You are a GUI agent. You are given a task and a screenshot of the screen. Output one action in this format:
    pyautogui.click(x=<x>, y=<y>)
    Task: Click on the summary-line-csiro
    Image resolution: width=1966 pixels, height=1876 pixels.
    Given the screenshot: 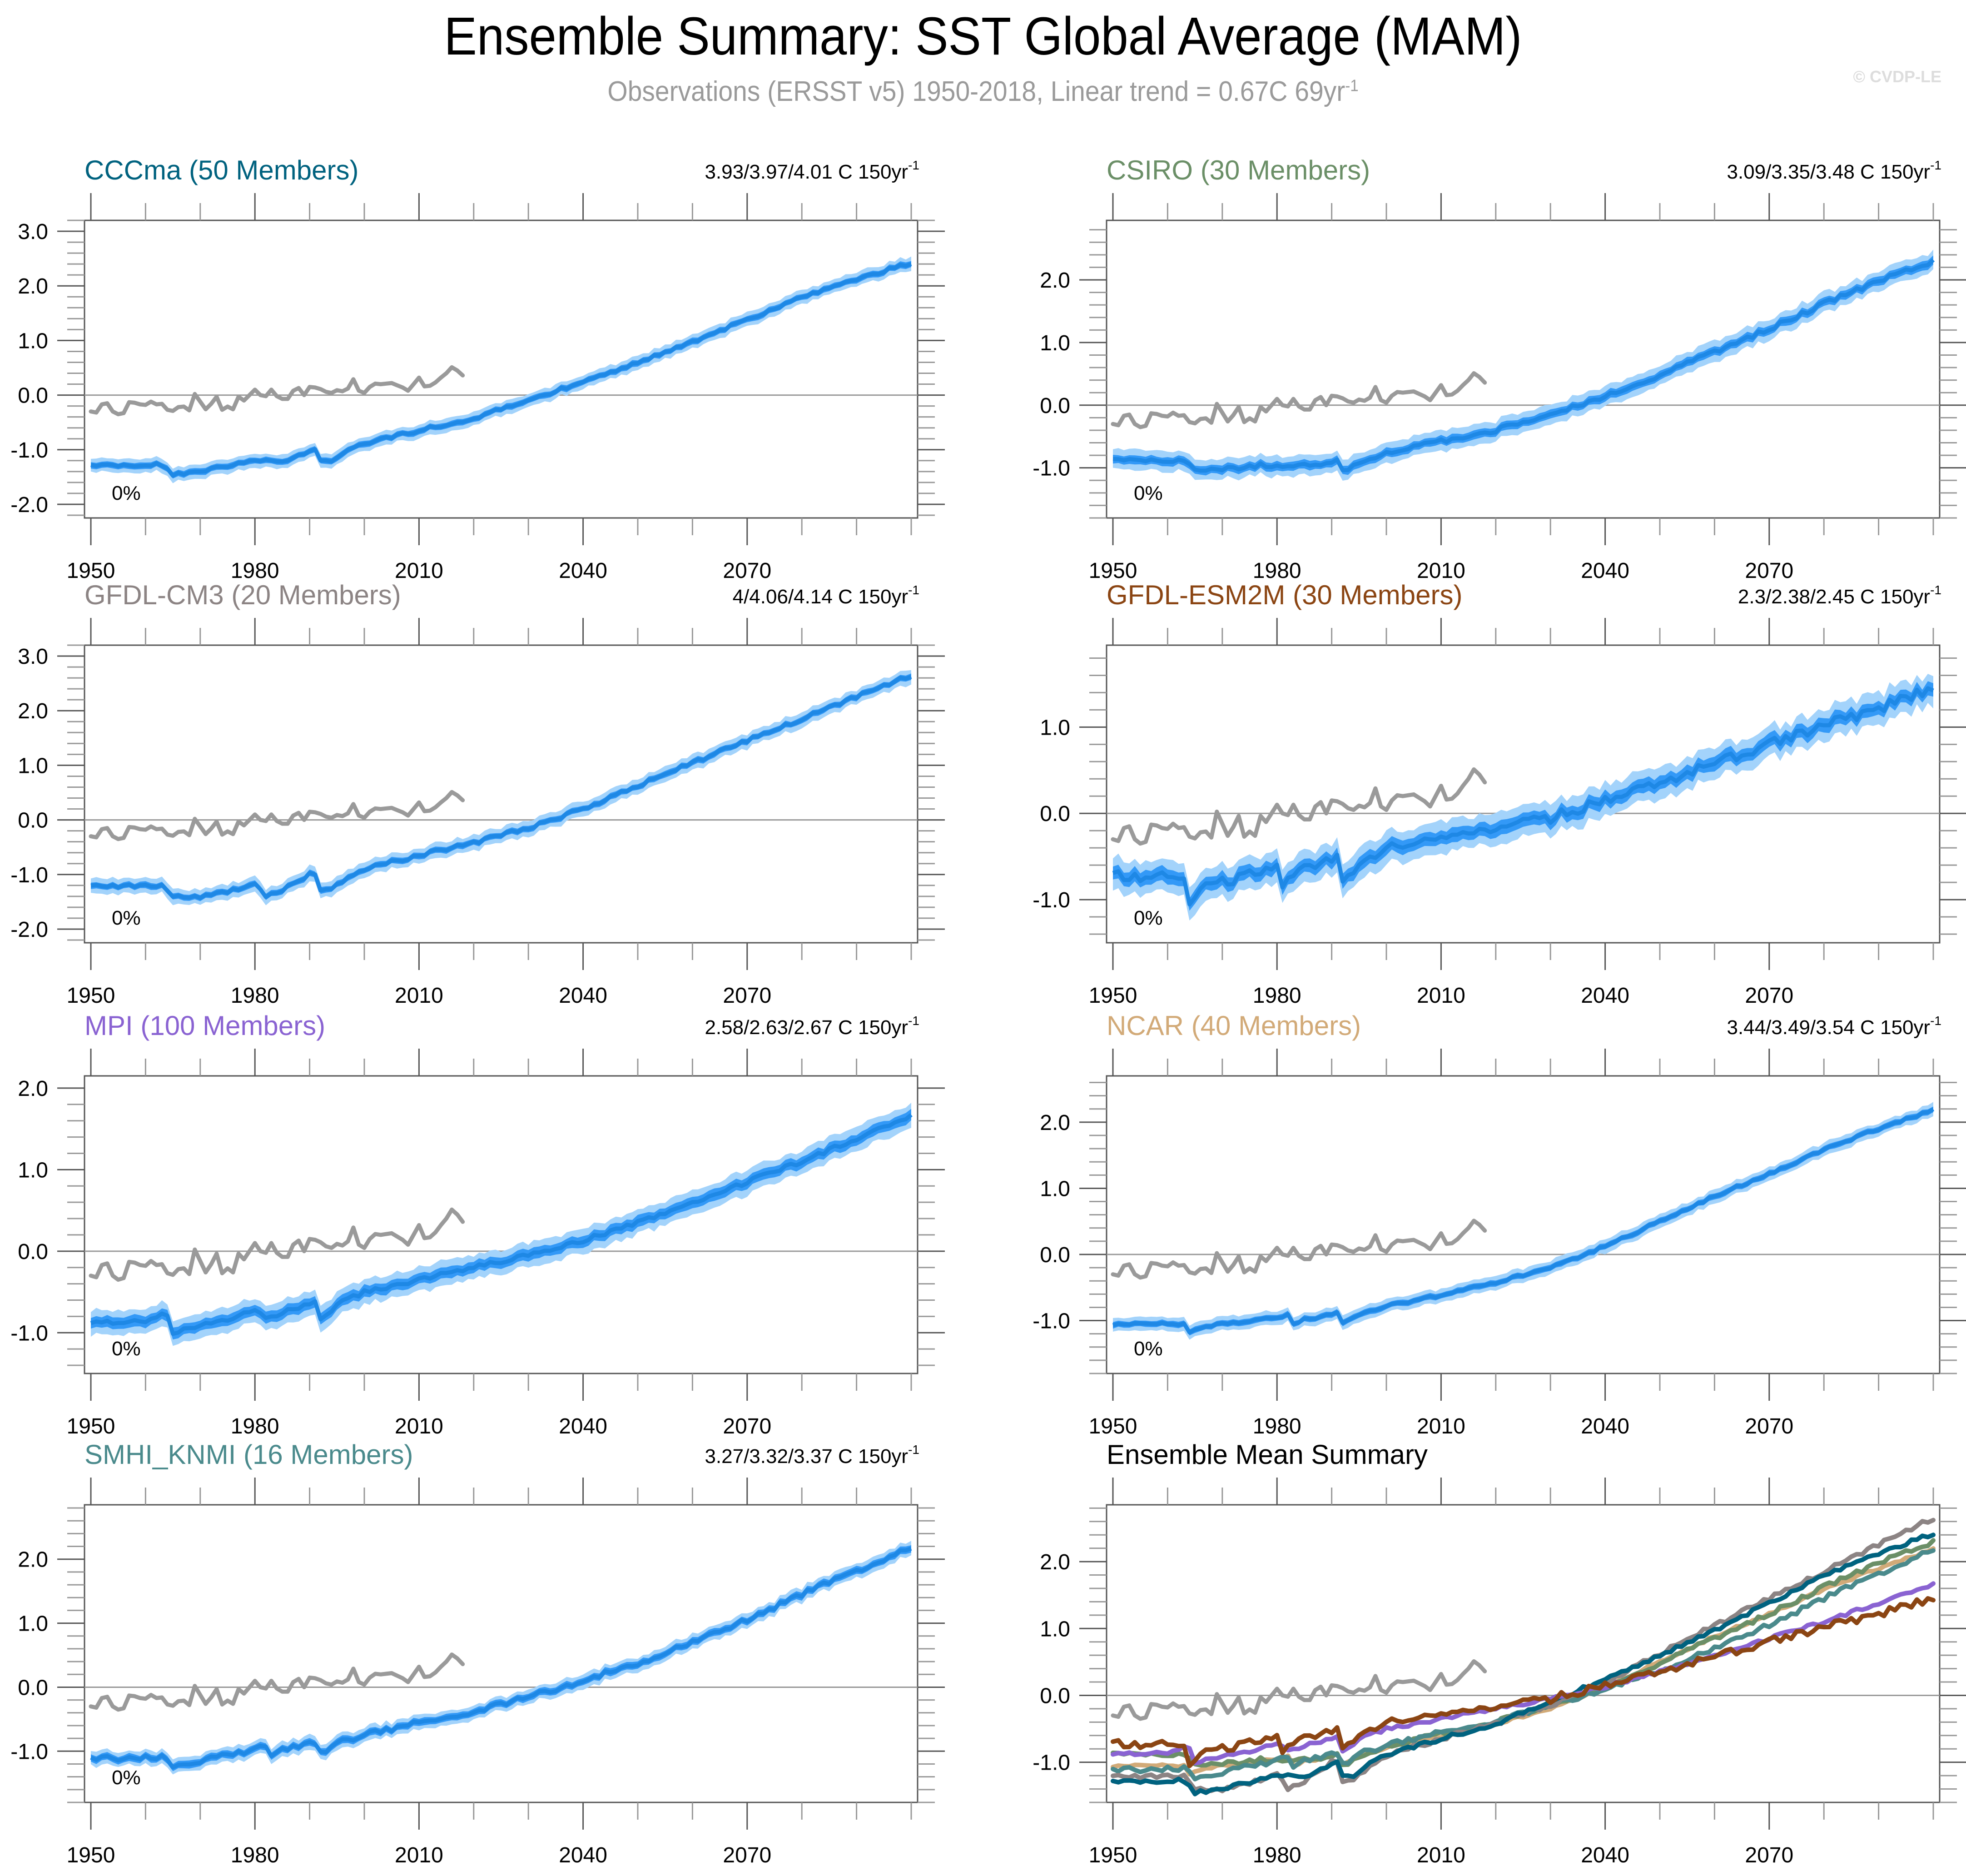 What is the action you would take?
    pyautogui.click(x=1523, y=1653)
    